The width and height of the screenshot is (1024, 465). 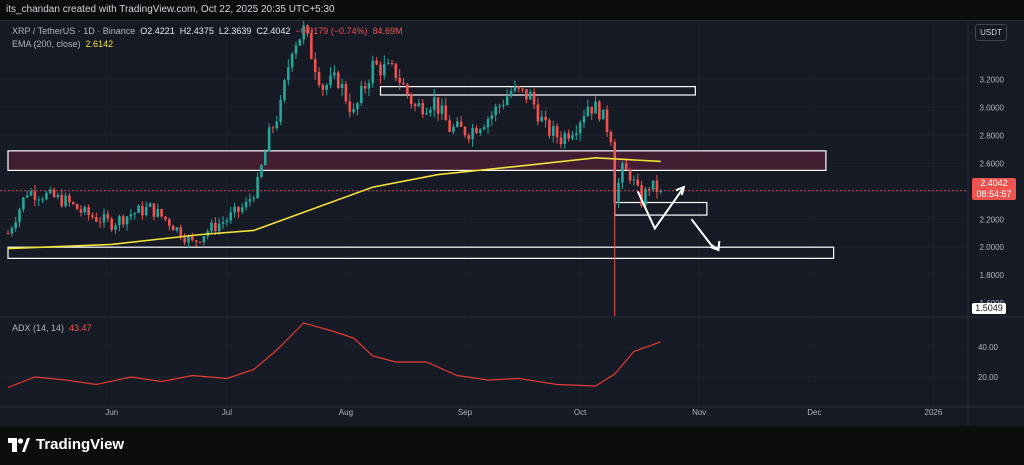 I want to click on current-price: 2.4042, so click(x=994, y=183).